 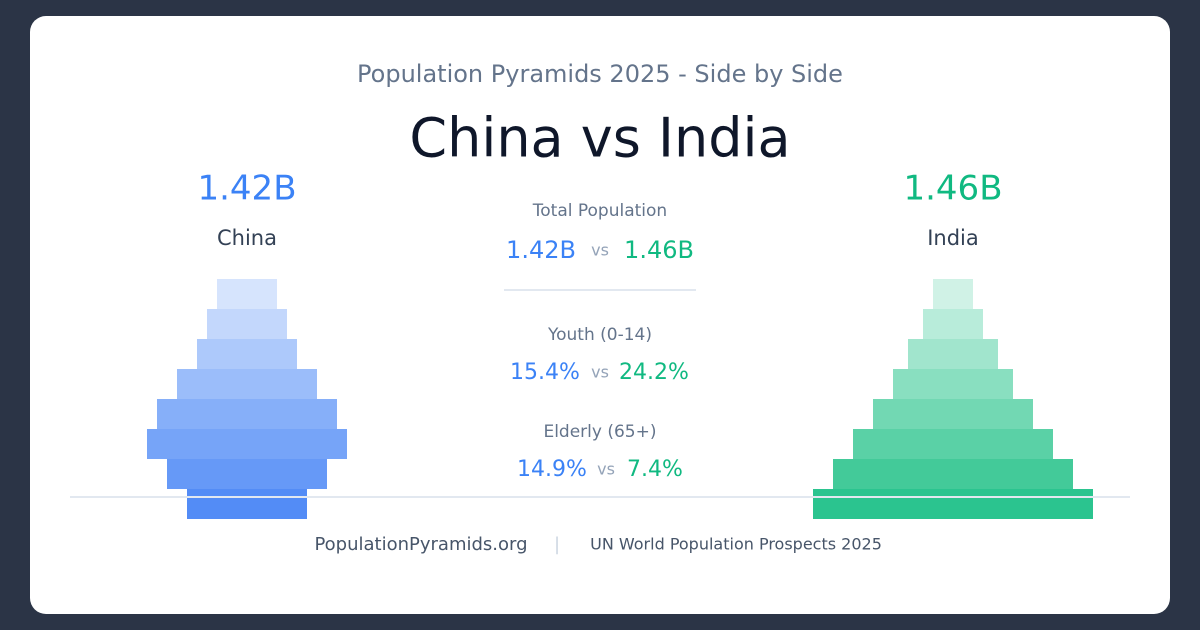 What do you see at coordinates (953, 238) in the screenshot?
I see `india-name: India` at bounding box center [953, 238].